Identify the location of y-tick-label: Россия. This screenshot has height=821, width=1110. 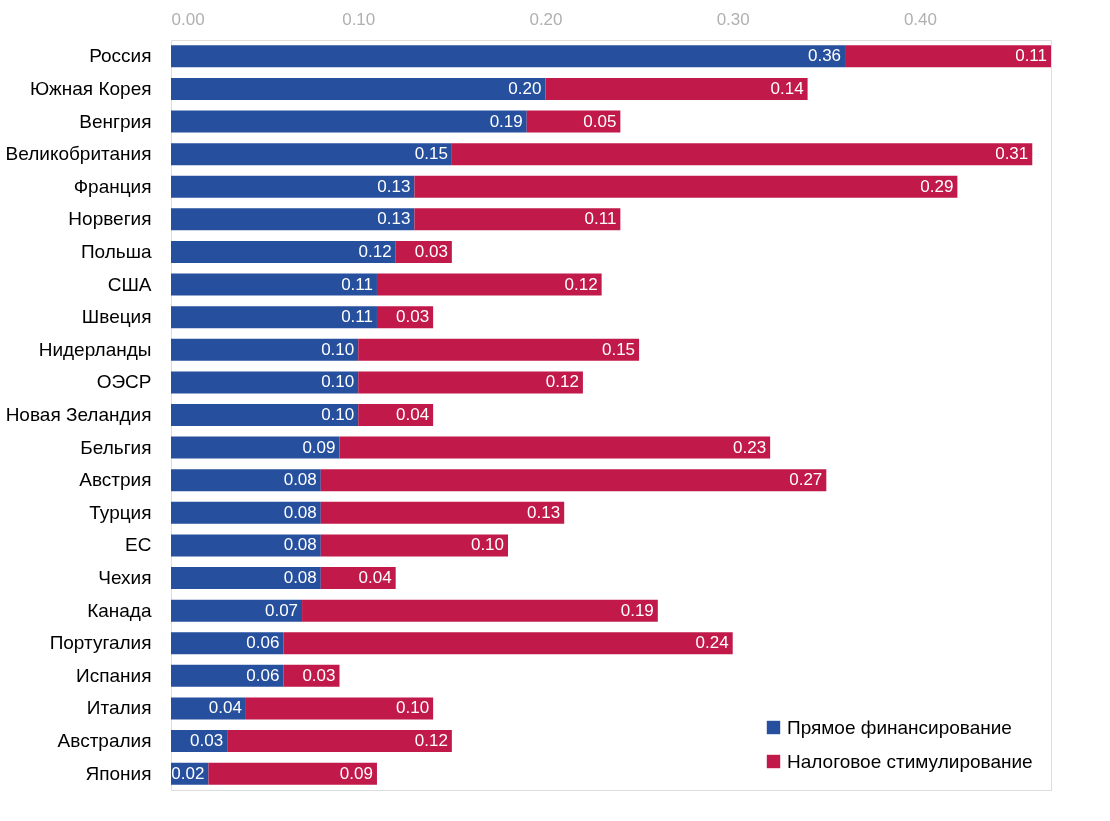
(120, 56).